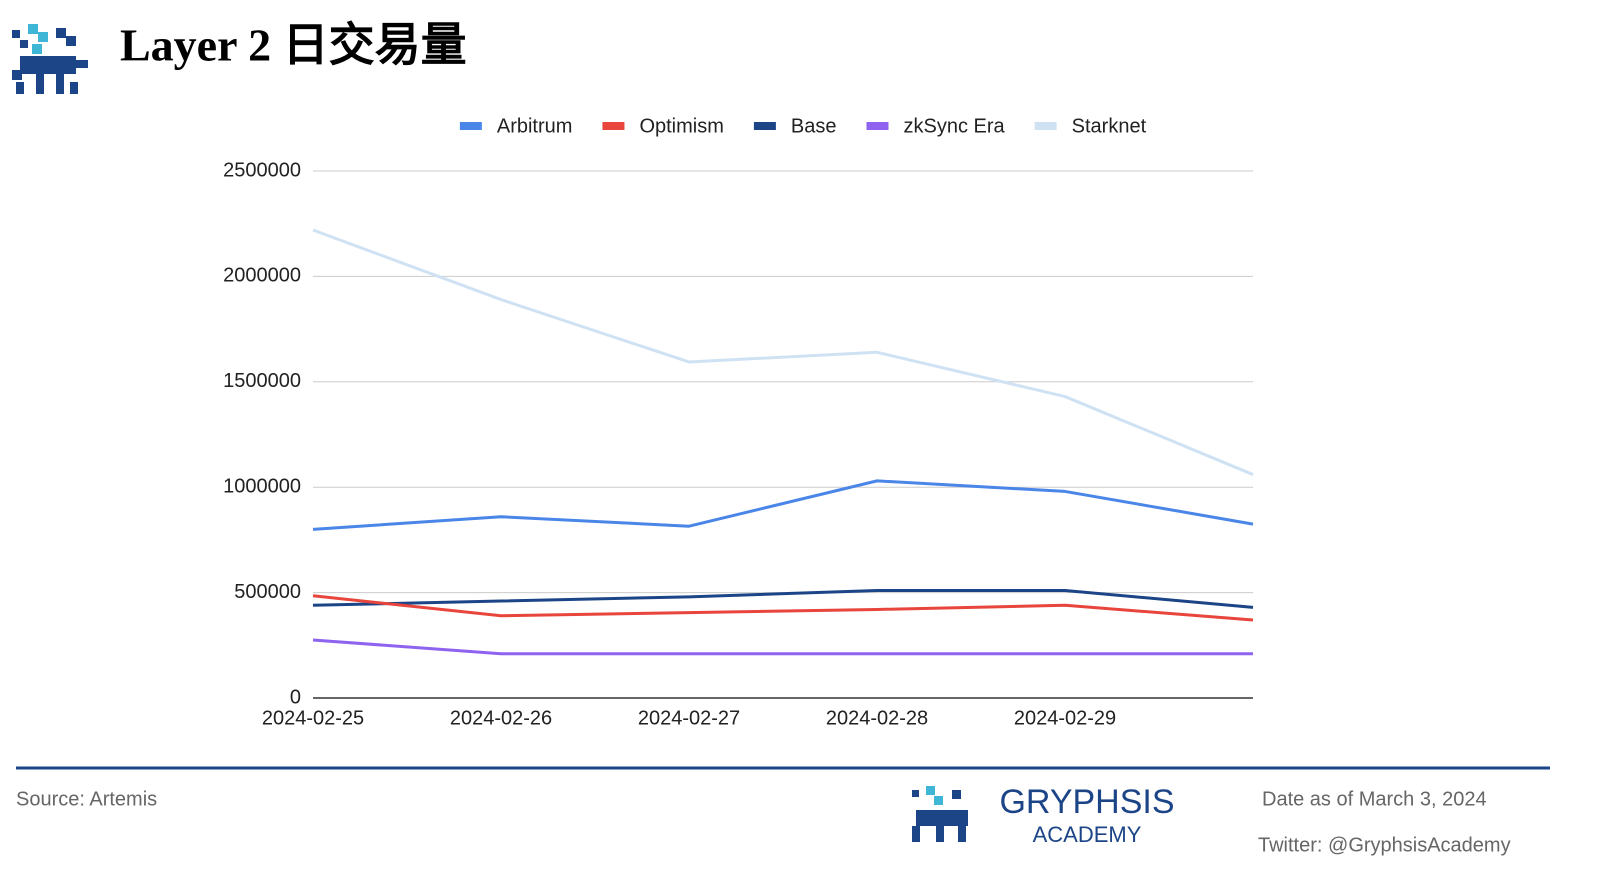  I want to click on date-note: Date as of March 3, 2024, so click(1374, 799).